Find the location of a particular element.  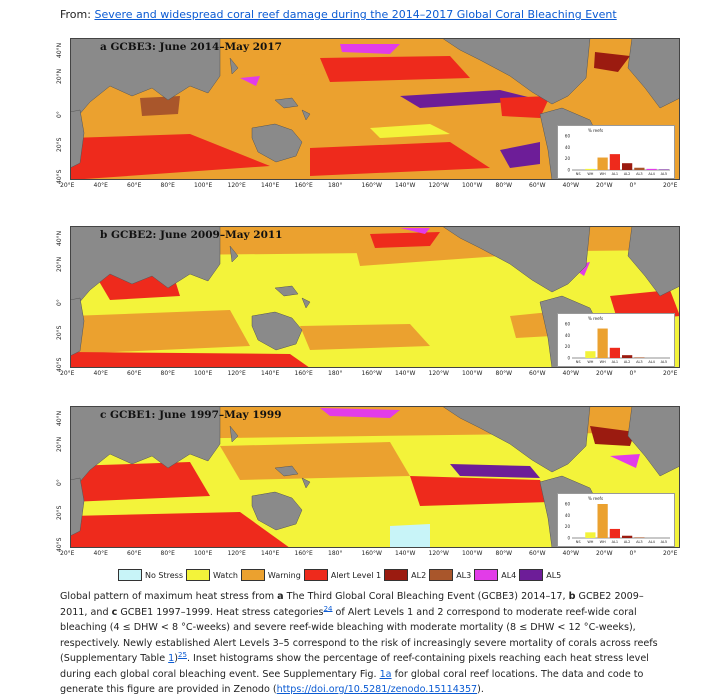

reference-link: 25 is located at coordinates (182, 654).